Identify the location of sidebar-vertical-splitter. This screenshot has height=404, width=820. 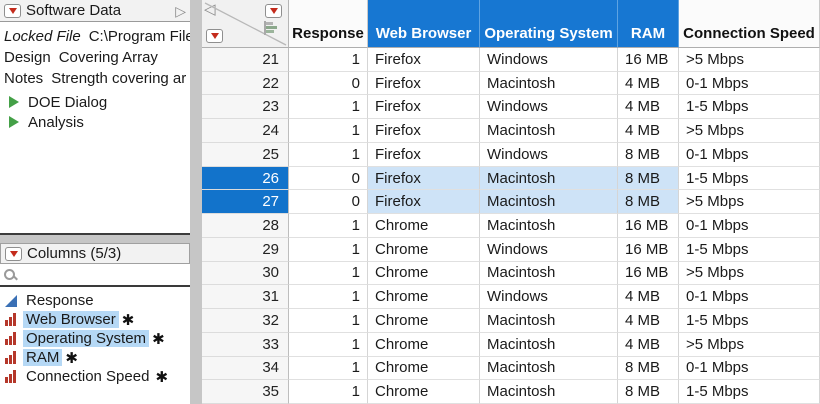
(196, 202).